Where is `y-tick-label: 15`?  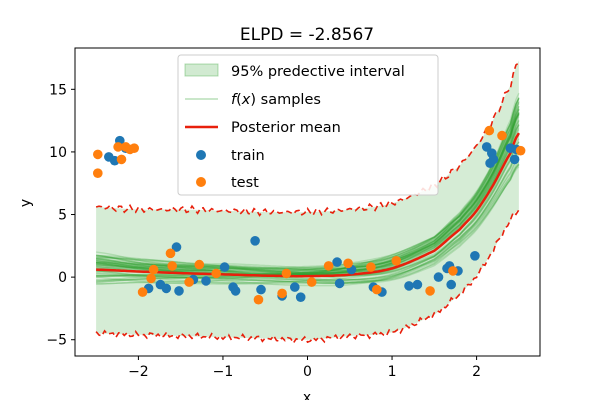 y-tick-label: 15 is located at coordinates (58, 90).